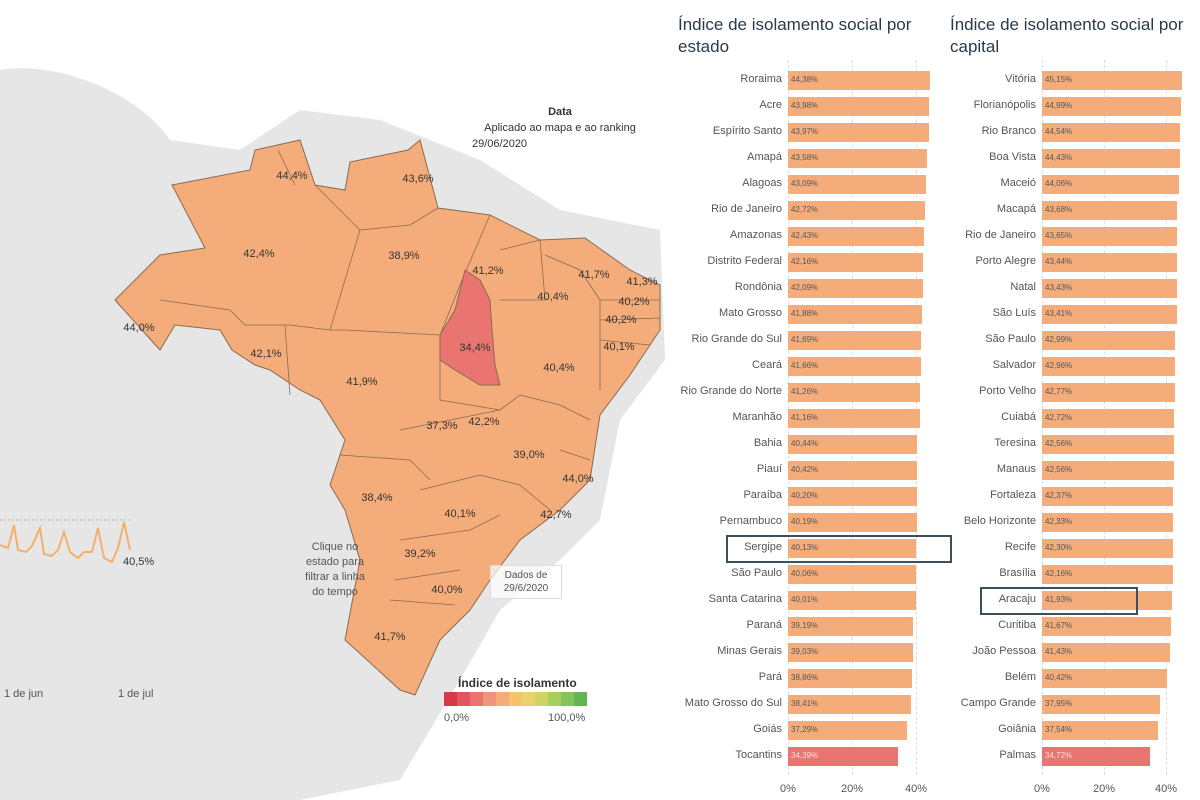  Describe the element at coordinates (1005, 261) in the screenshot. I see `category-label: Porto Alegre` at that location.